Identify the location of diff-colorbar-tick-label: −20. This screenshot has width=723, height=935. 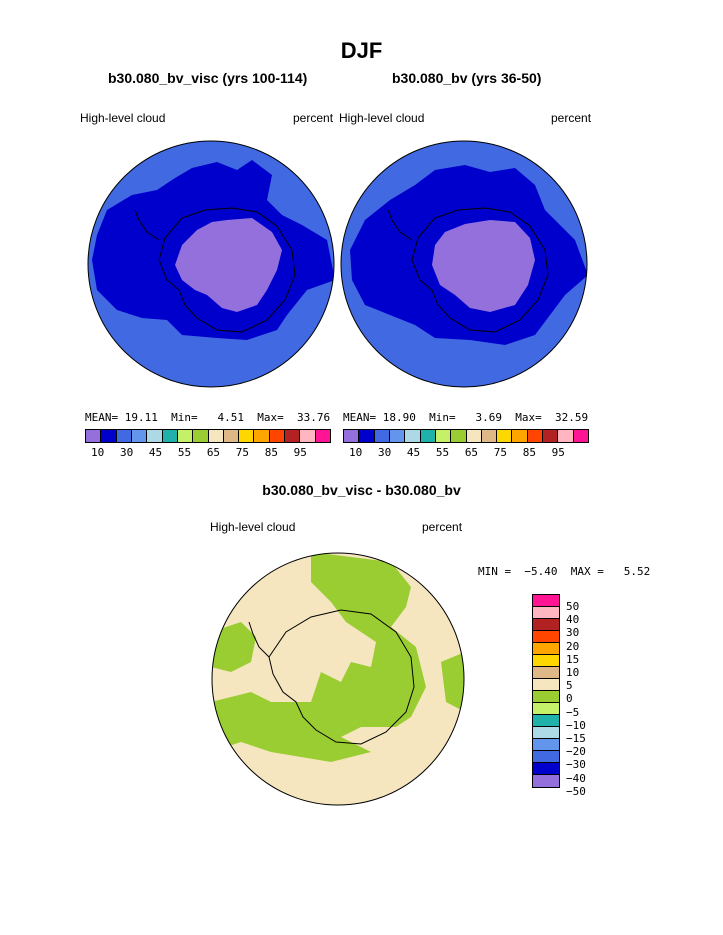
(576, 752).